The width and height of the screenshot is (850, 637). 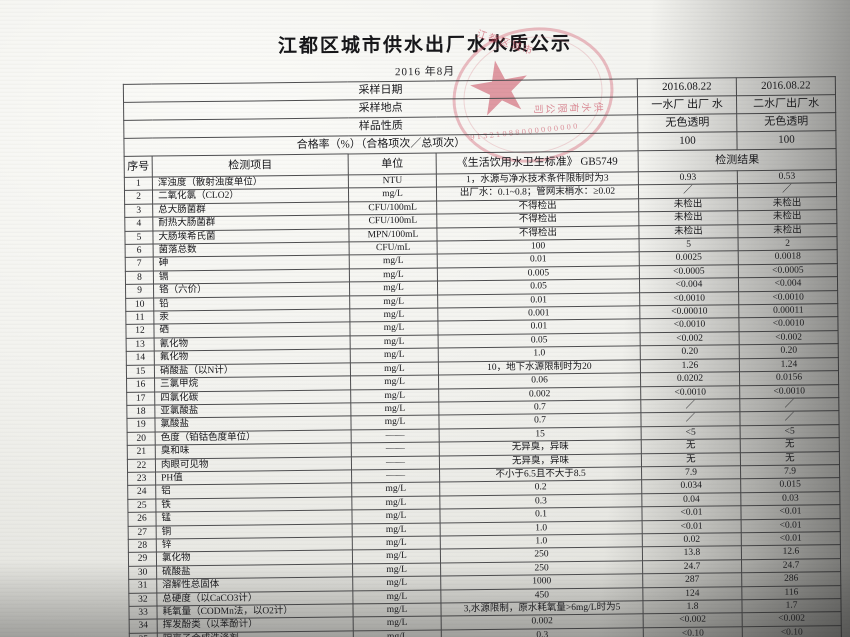 I want to click on cell-no: 10, so click(x=139, y=304).